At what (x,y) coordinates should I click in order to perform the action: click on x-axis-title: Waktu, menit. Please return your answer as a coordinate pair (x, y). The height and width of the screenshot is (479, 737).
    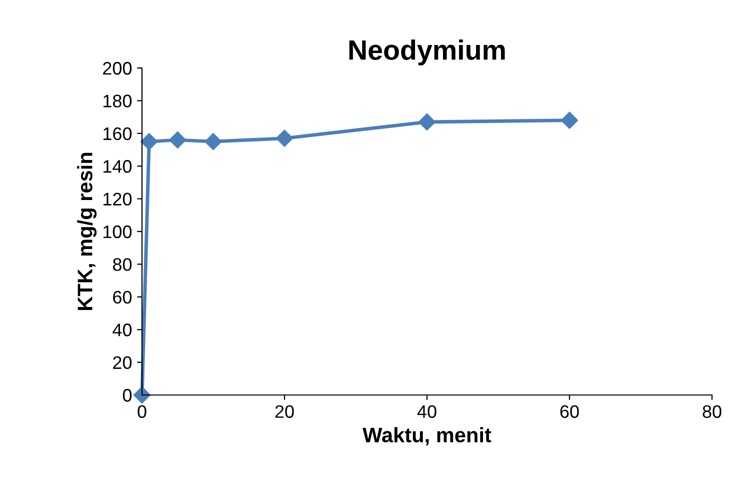
    Looking at the image, I should click on (427, 436).